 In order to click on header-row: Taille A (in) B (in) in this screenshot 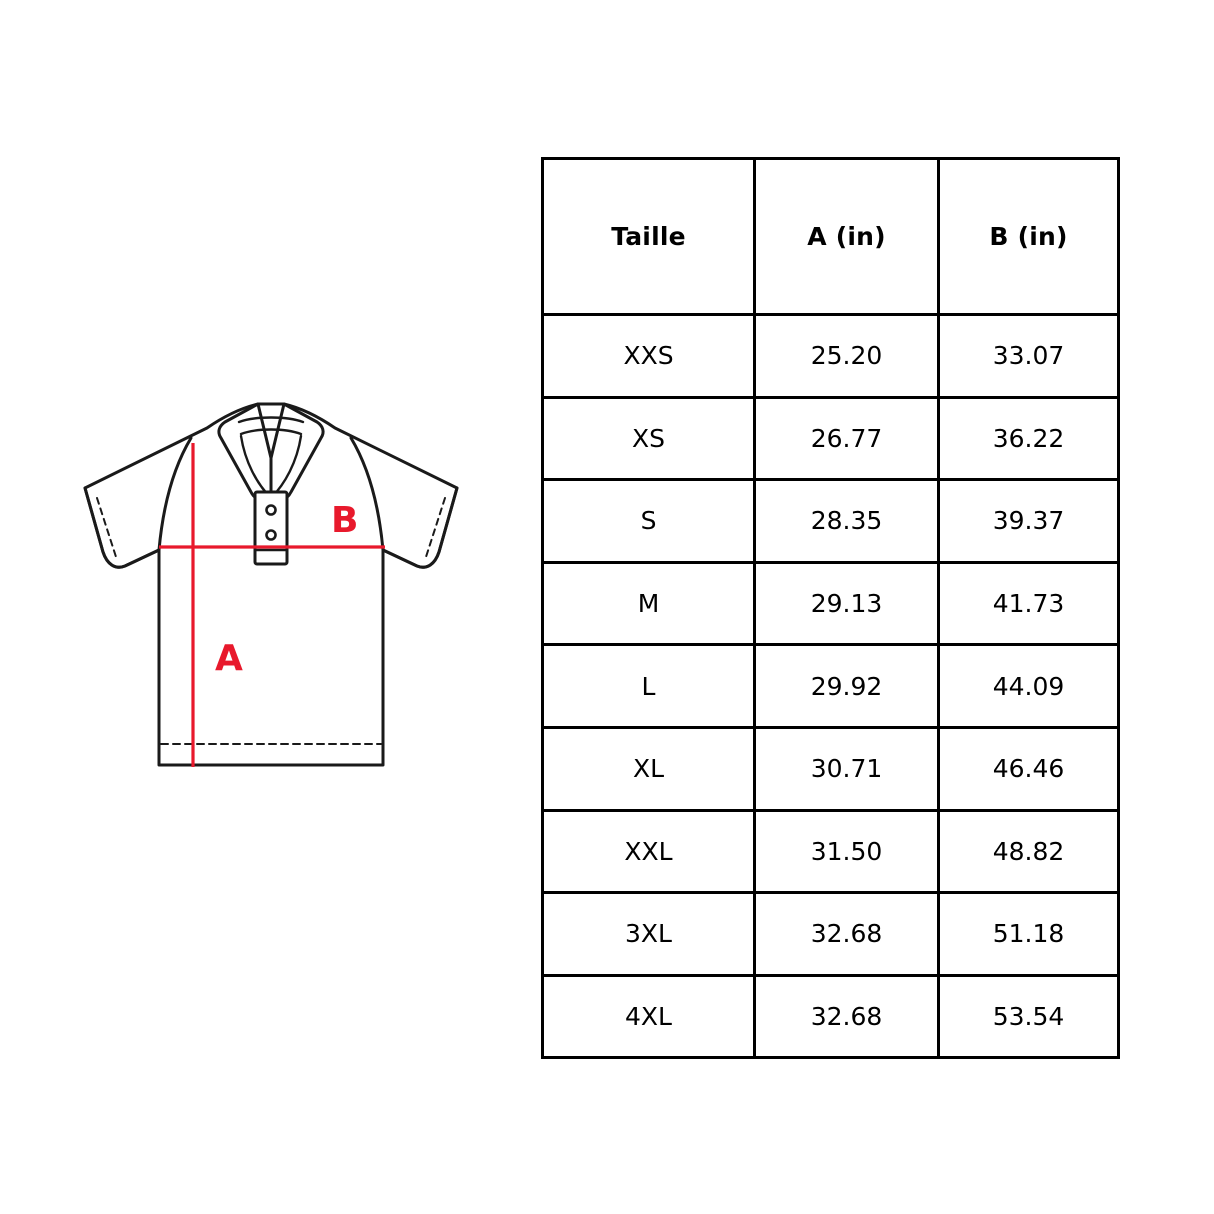, I will do `click(830, 236)`.